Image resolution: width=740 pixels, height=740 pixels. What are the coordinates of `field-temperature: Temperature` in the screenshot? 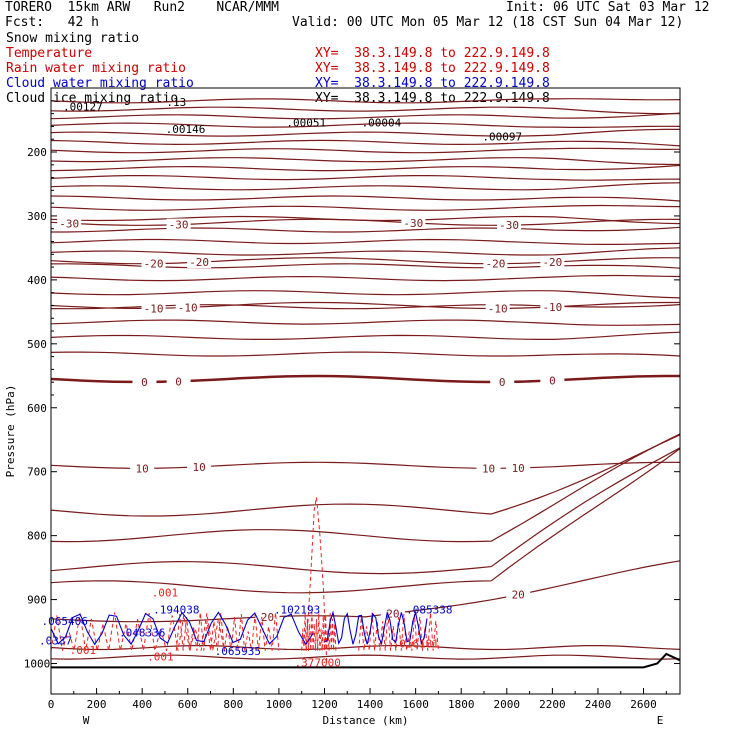 It's located at (49, 53).